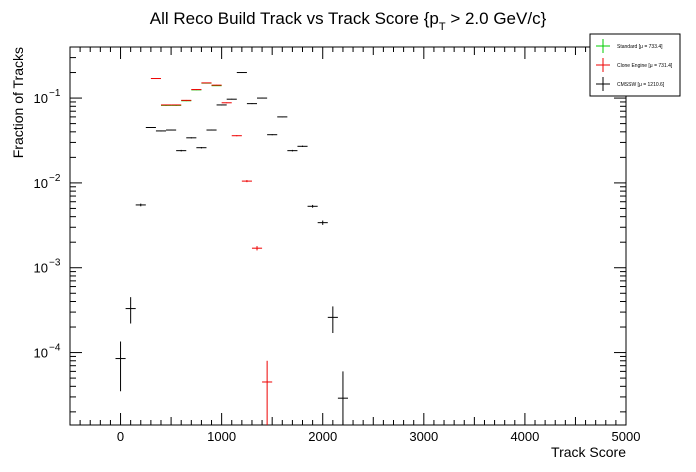  I want to click on legend-label: Standard [μ = 733.4], so click(640, 47).